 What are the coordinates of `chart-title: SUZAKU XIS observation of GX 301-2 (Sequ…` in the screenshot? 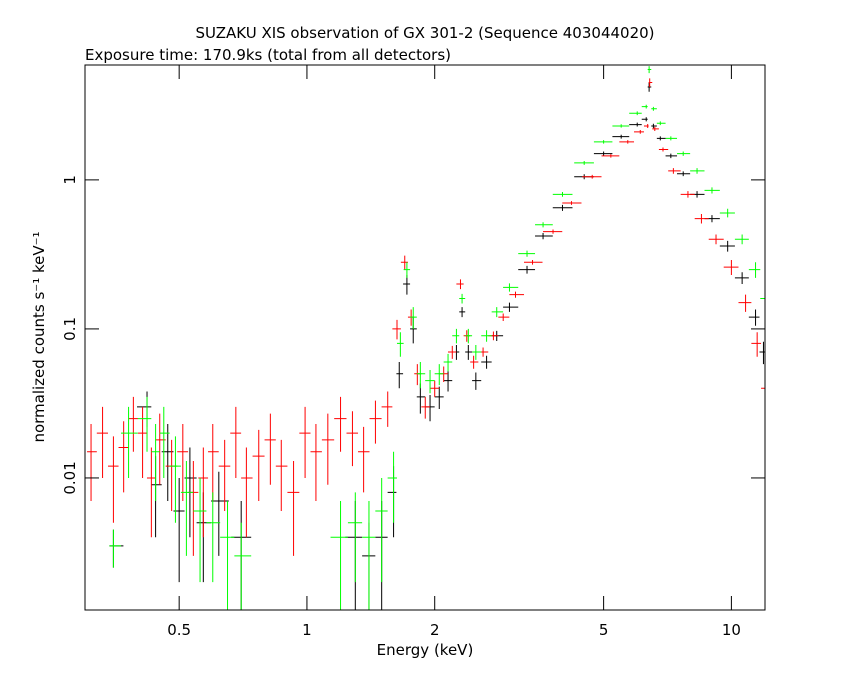 It's located at (424, 33).